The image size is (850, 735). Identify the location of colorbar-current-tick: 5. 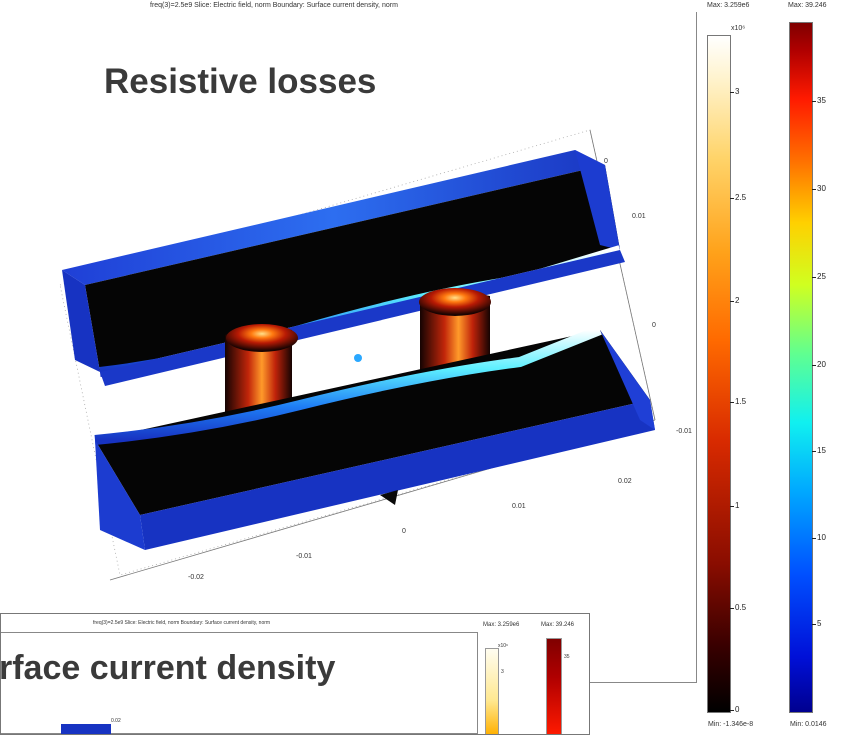
(816, 623).